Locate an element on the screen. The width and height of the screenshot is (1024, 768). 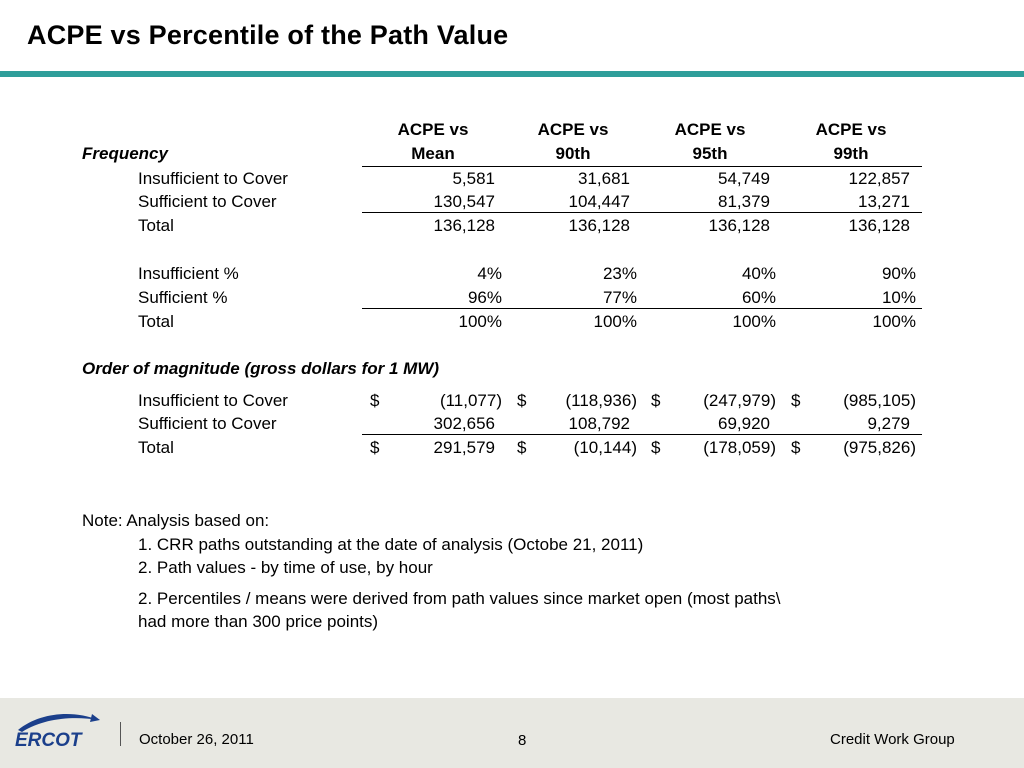
frequency-heading: Frequency is located at coordinates (125, 153).